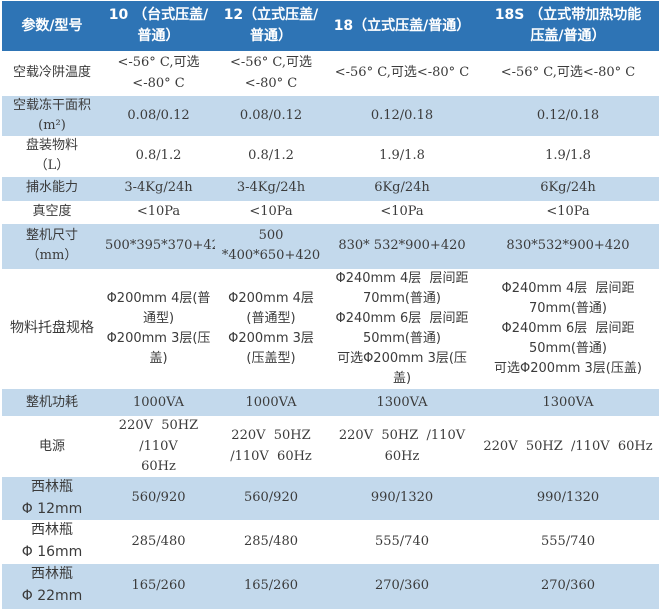 Image resolution: width=661 pixels, height=612 pixels. I want to click on row-label: 整机尺寸 （mm）, so click(51, 245).